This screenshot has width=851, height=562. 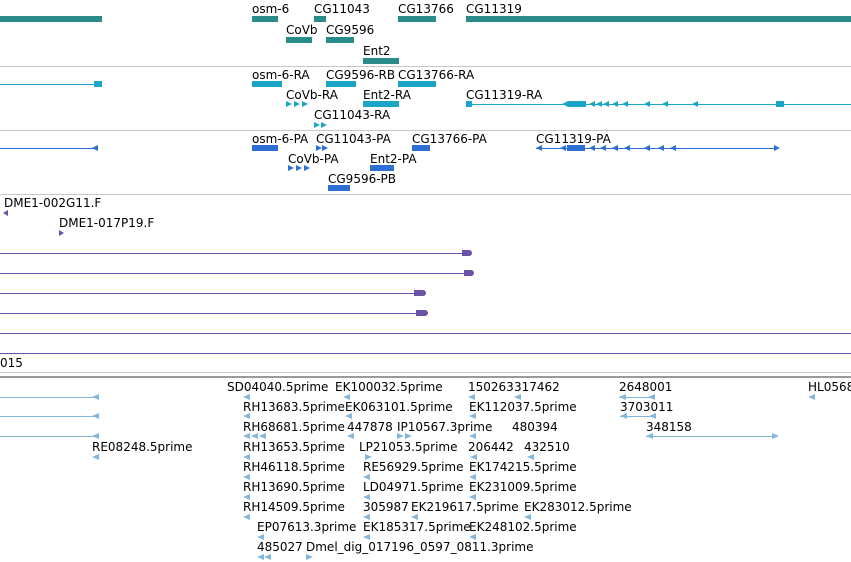 I want to click on gene-label: CoVb, so click(x=302, y=30).